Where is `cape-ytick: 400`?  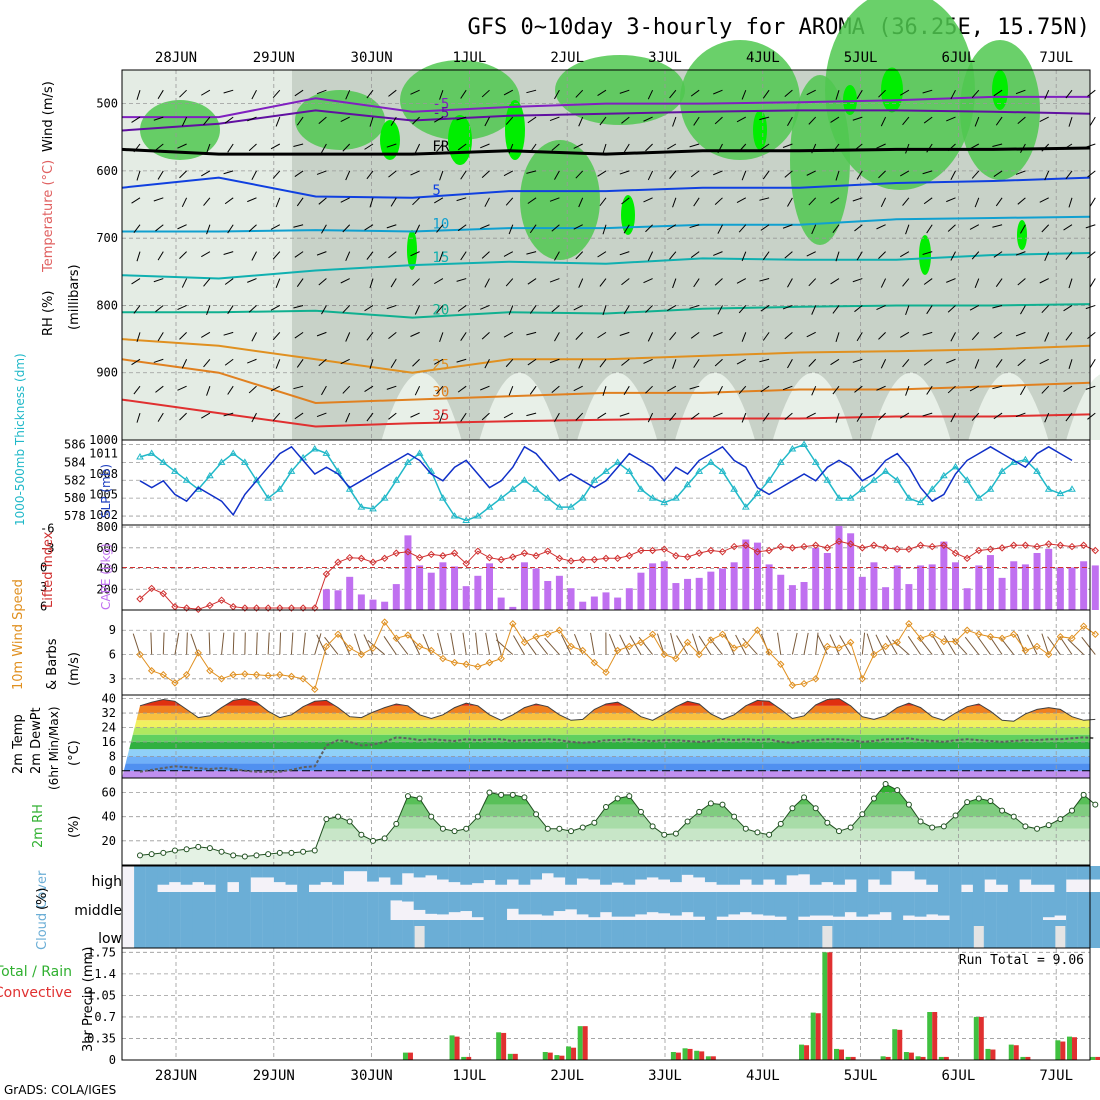 cape-ytick: 400 is located at coordinates (107, 569).